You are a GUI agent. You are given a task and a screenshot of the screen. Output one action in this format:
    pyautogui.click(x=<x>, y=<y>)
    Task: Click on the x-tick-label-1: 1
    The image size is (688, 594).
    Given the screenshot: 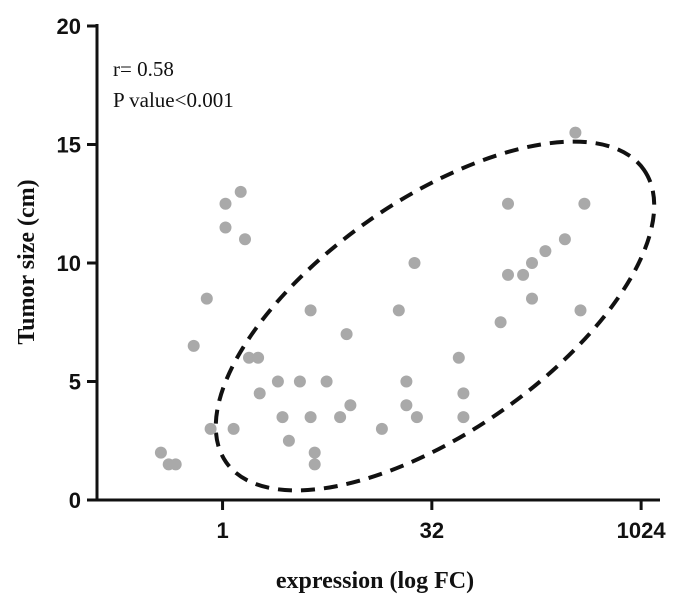 What is the action you would take?
    pyautogui.click(x=222, y=530)
    